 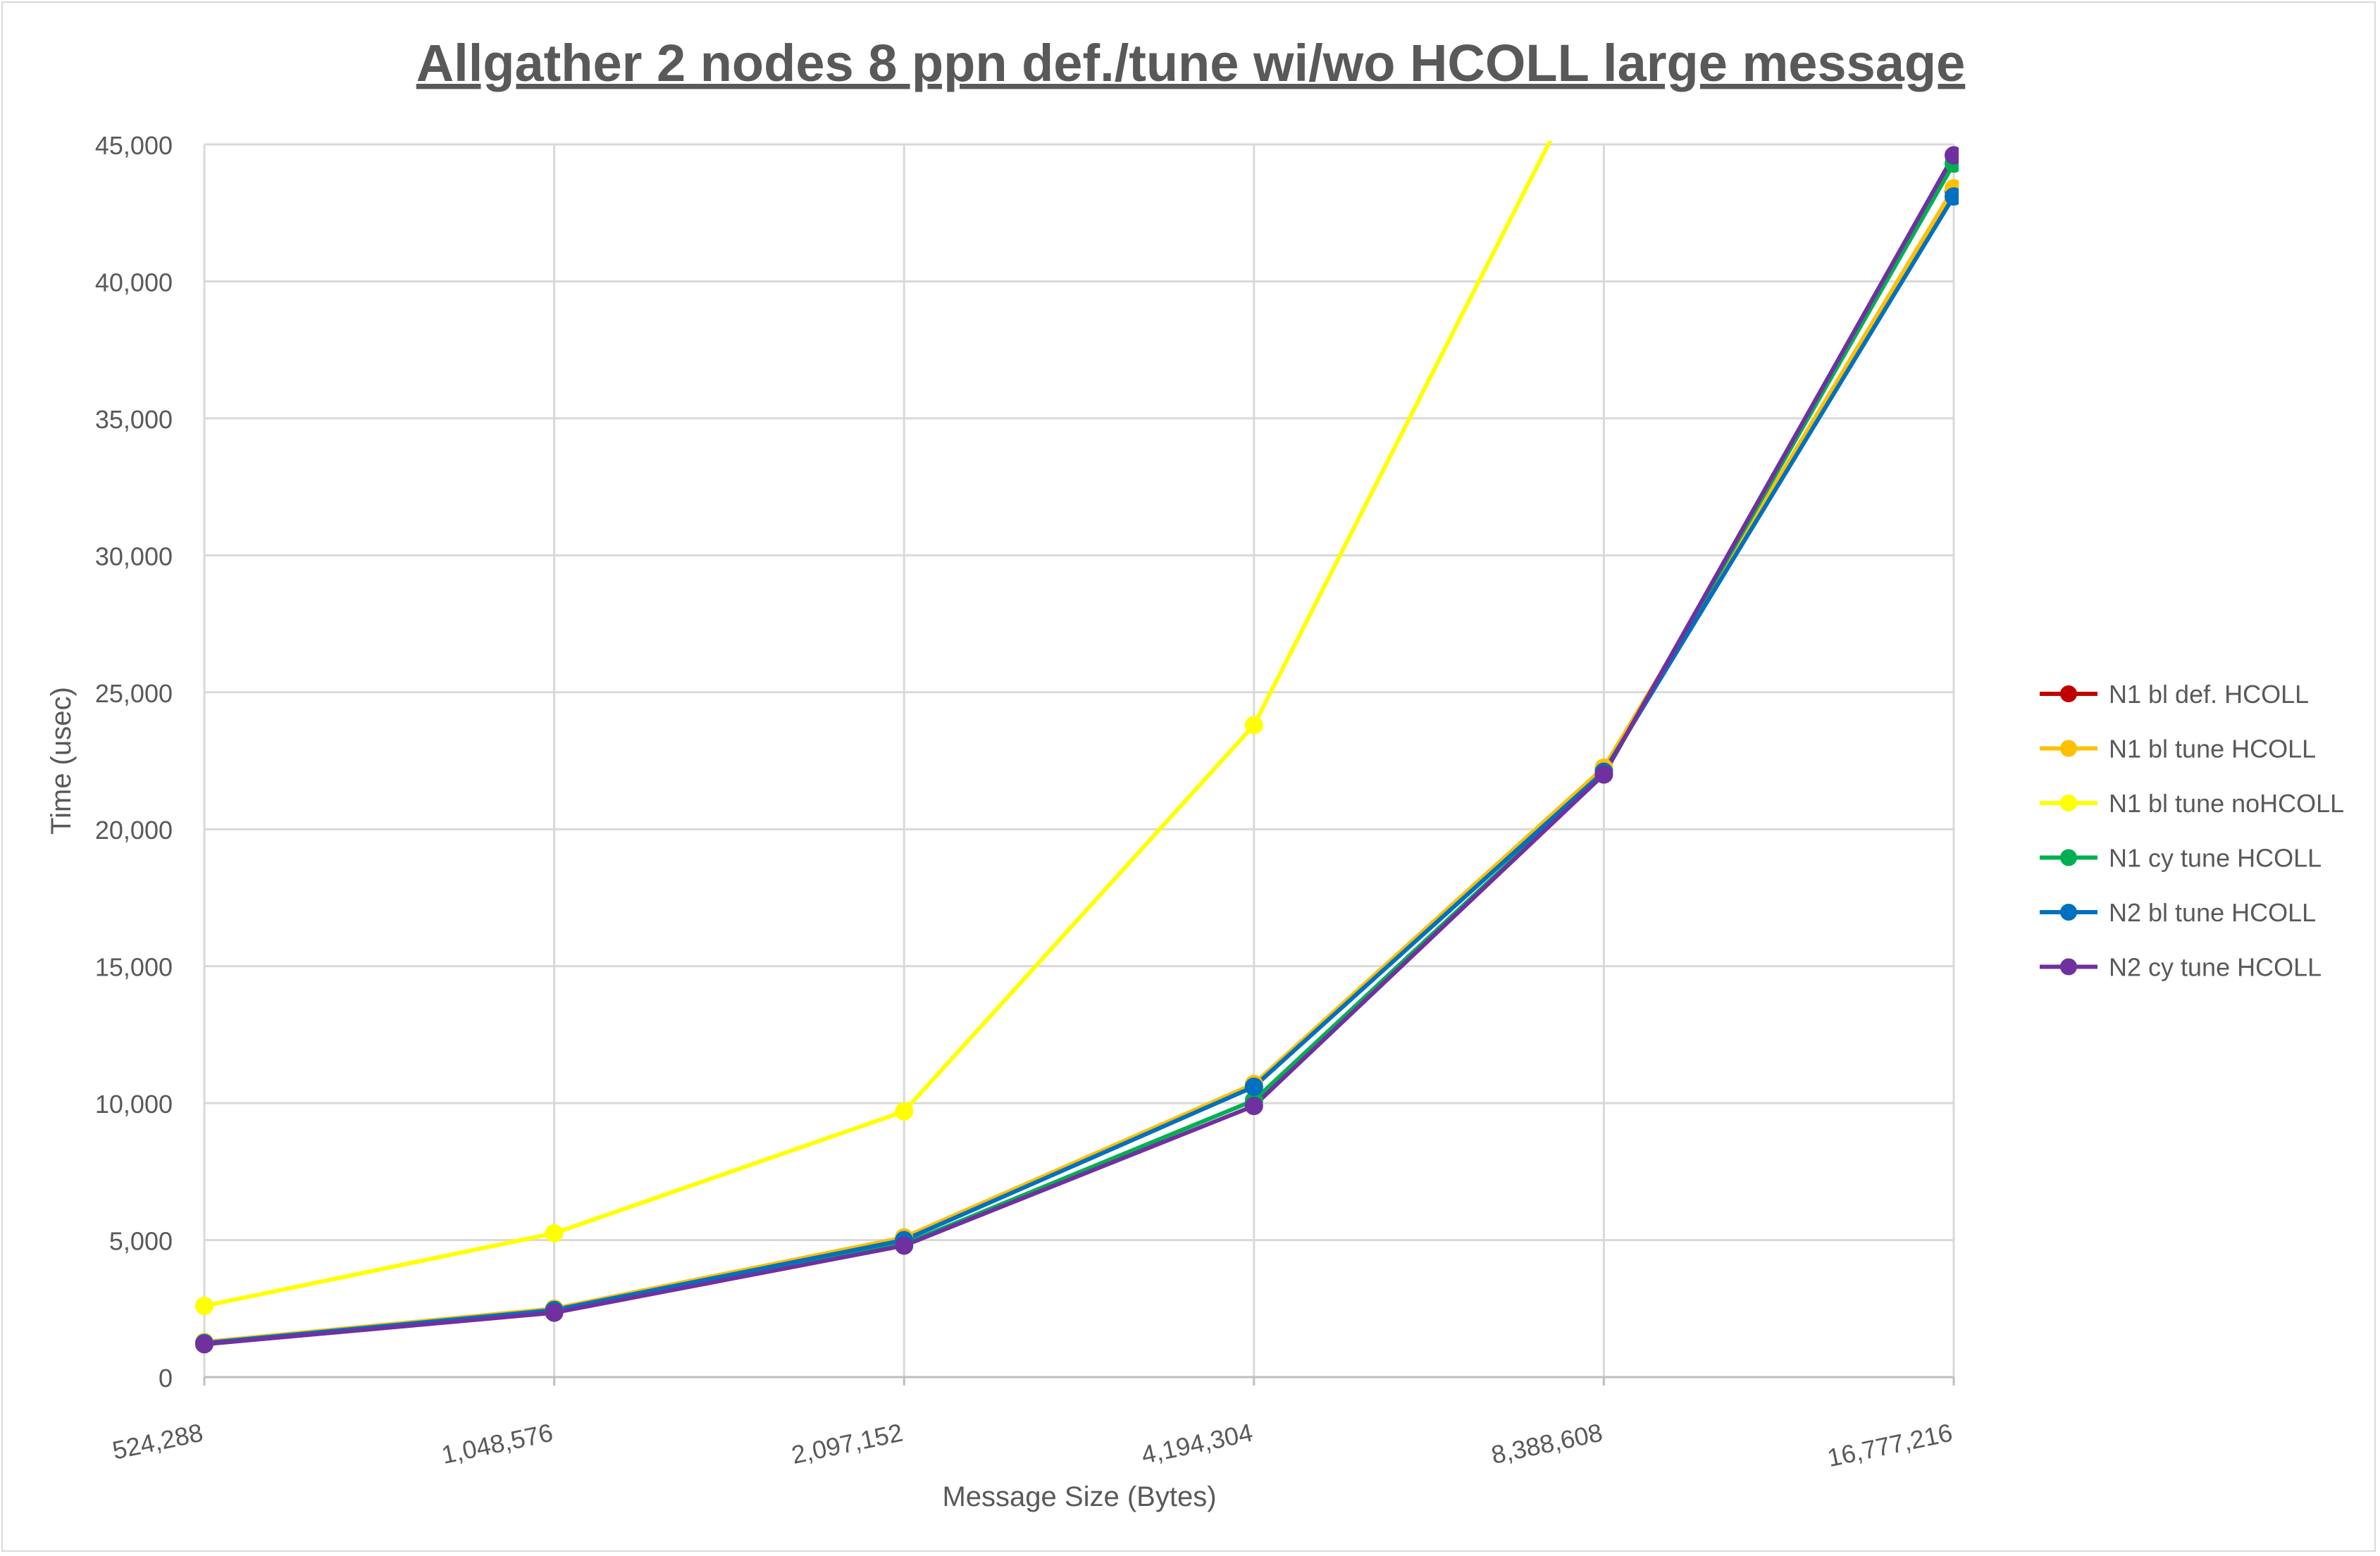 I want to click on y-axis-title: Time (usec), so click(x=61, y=761).